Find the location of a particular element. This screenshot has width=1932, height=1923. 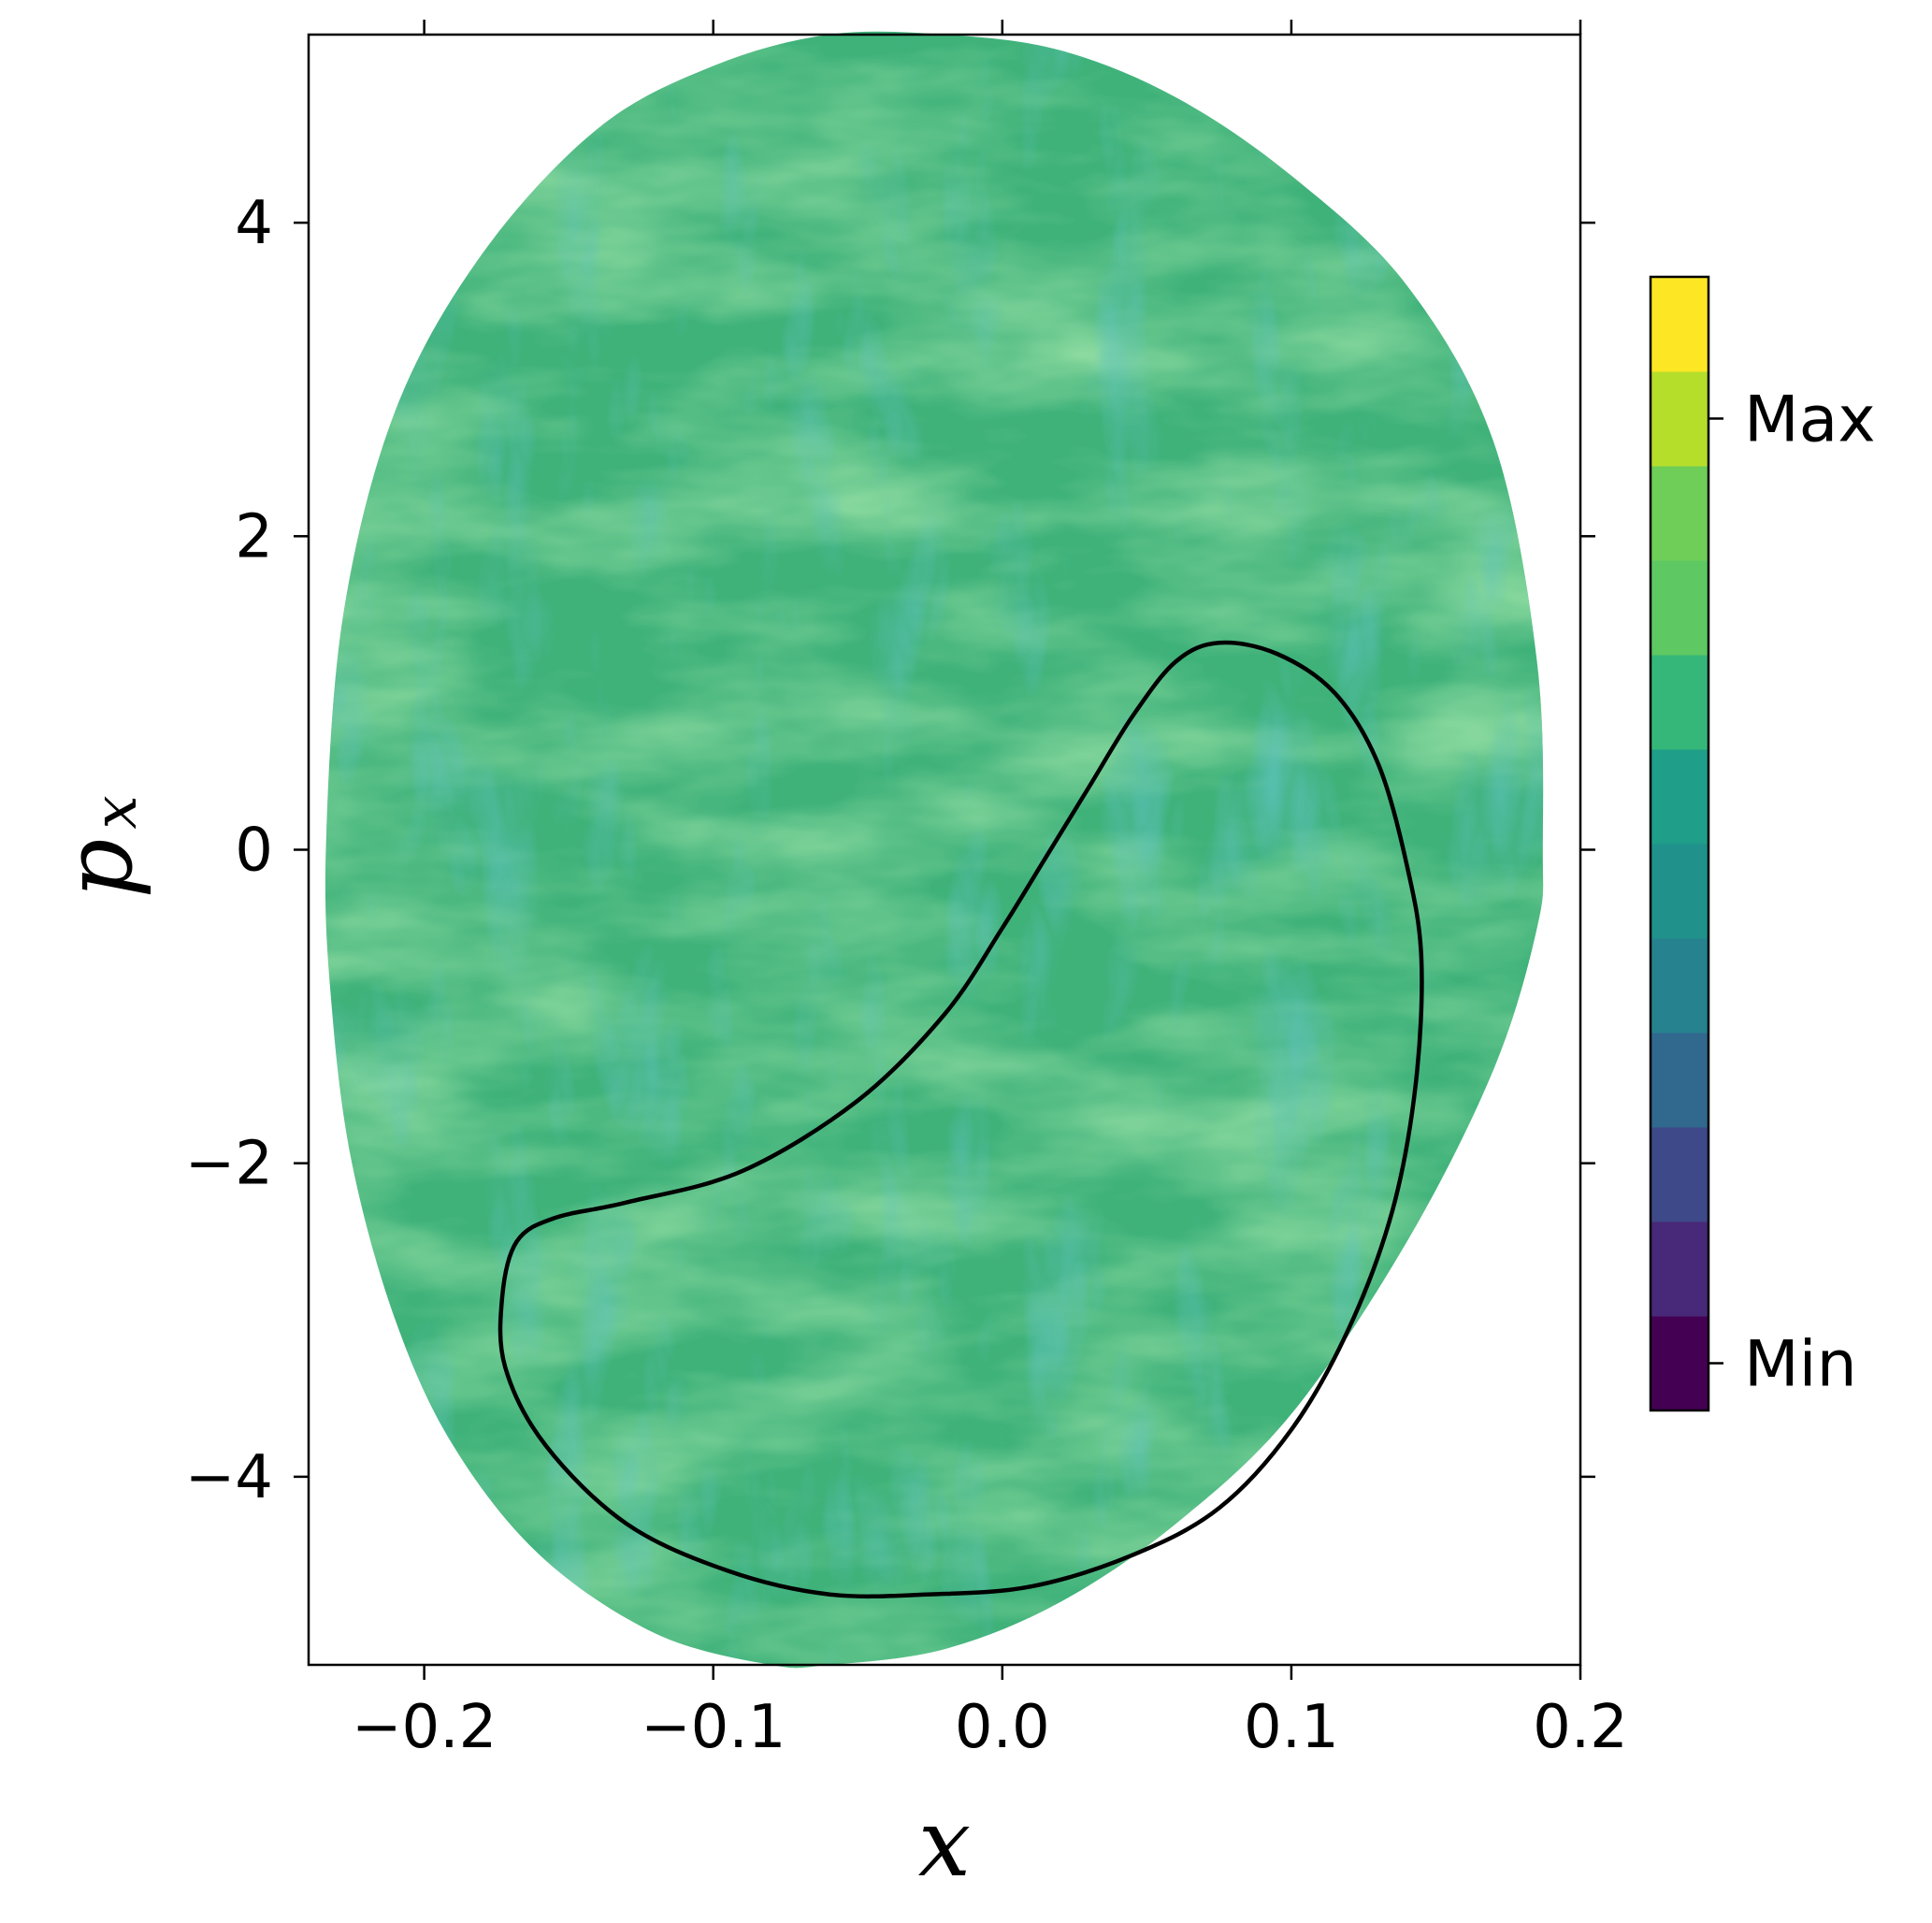

colorbar-frame is located at coordinates (1679, 844).